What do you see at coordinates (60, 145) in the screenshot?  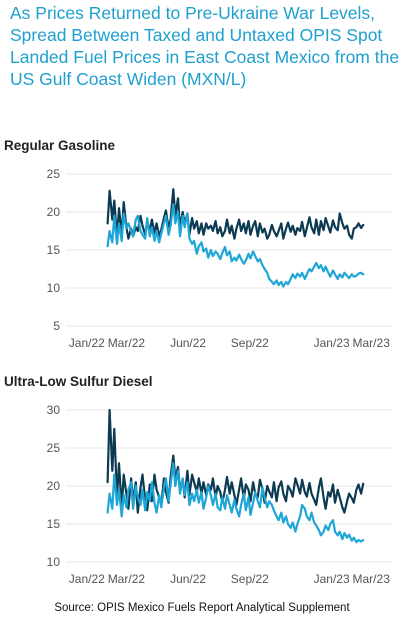 I see `chart-title-gasoline: Regular Gasoline` at bounding box center [60, 145].